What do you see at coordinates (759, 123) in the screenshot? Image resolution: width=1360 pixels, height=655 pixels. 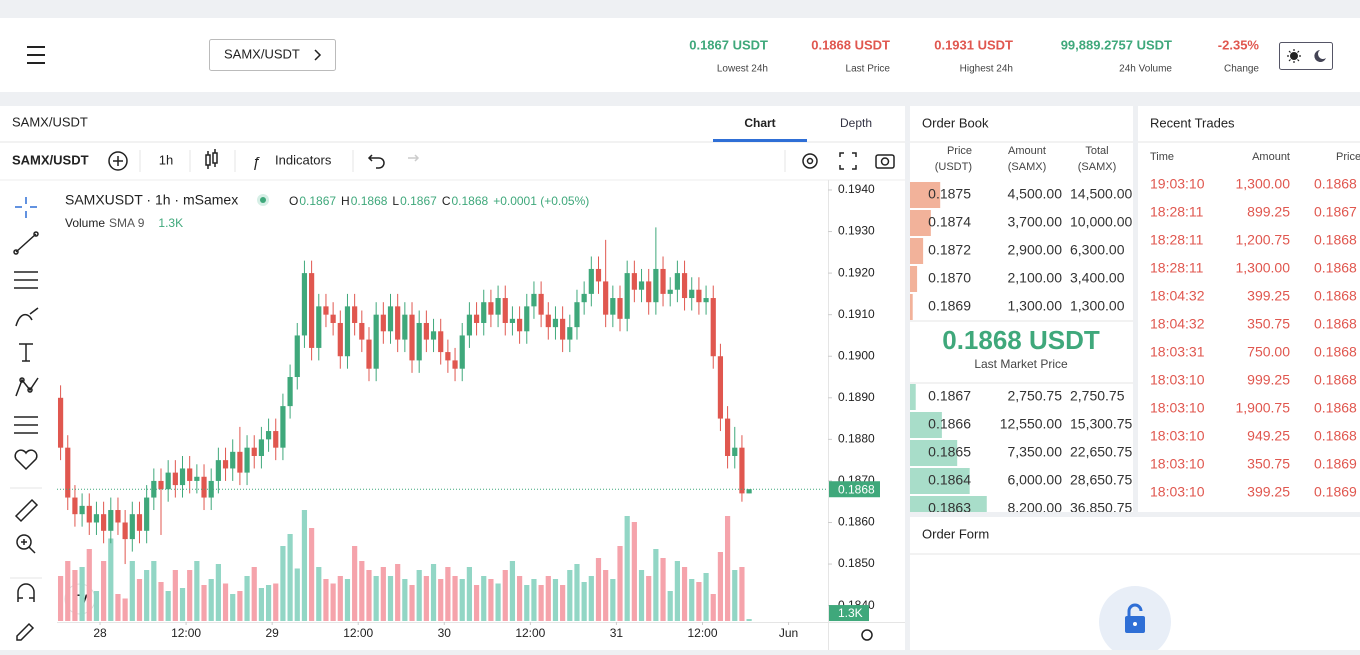 I see `tab-chart: Chart` at bounding box center [759, 123].